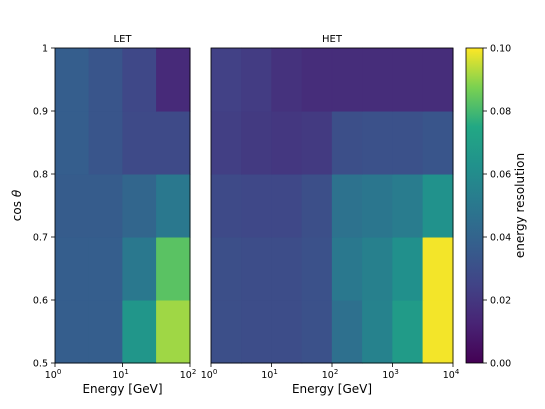  Describe the element at coordinates (123, 39) in the screenshot. I see `let-title: LET` at that location.